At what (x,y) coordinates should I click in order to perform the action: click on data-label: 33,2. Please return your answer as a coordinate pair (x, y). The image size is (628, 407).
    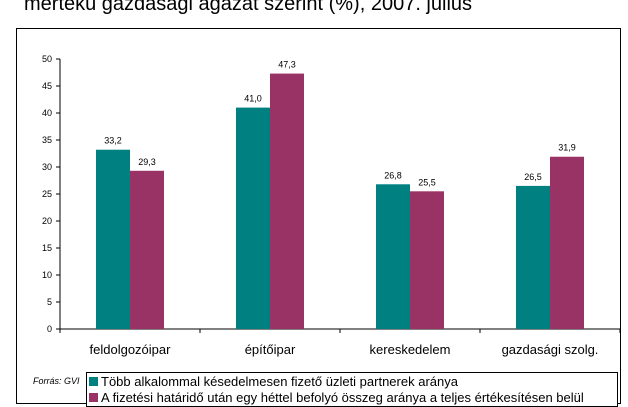
    Looking at the image, I should click on (113, 141).